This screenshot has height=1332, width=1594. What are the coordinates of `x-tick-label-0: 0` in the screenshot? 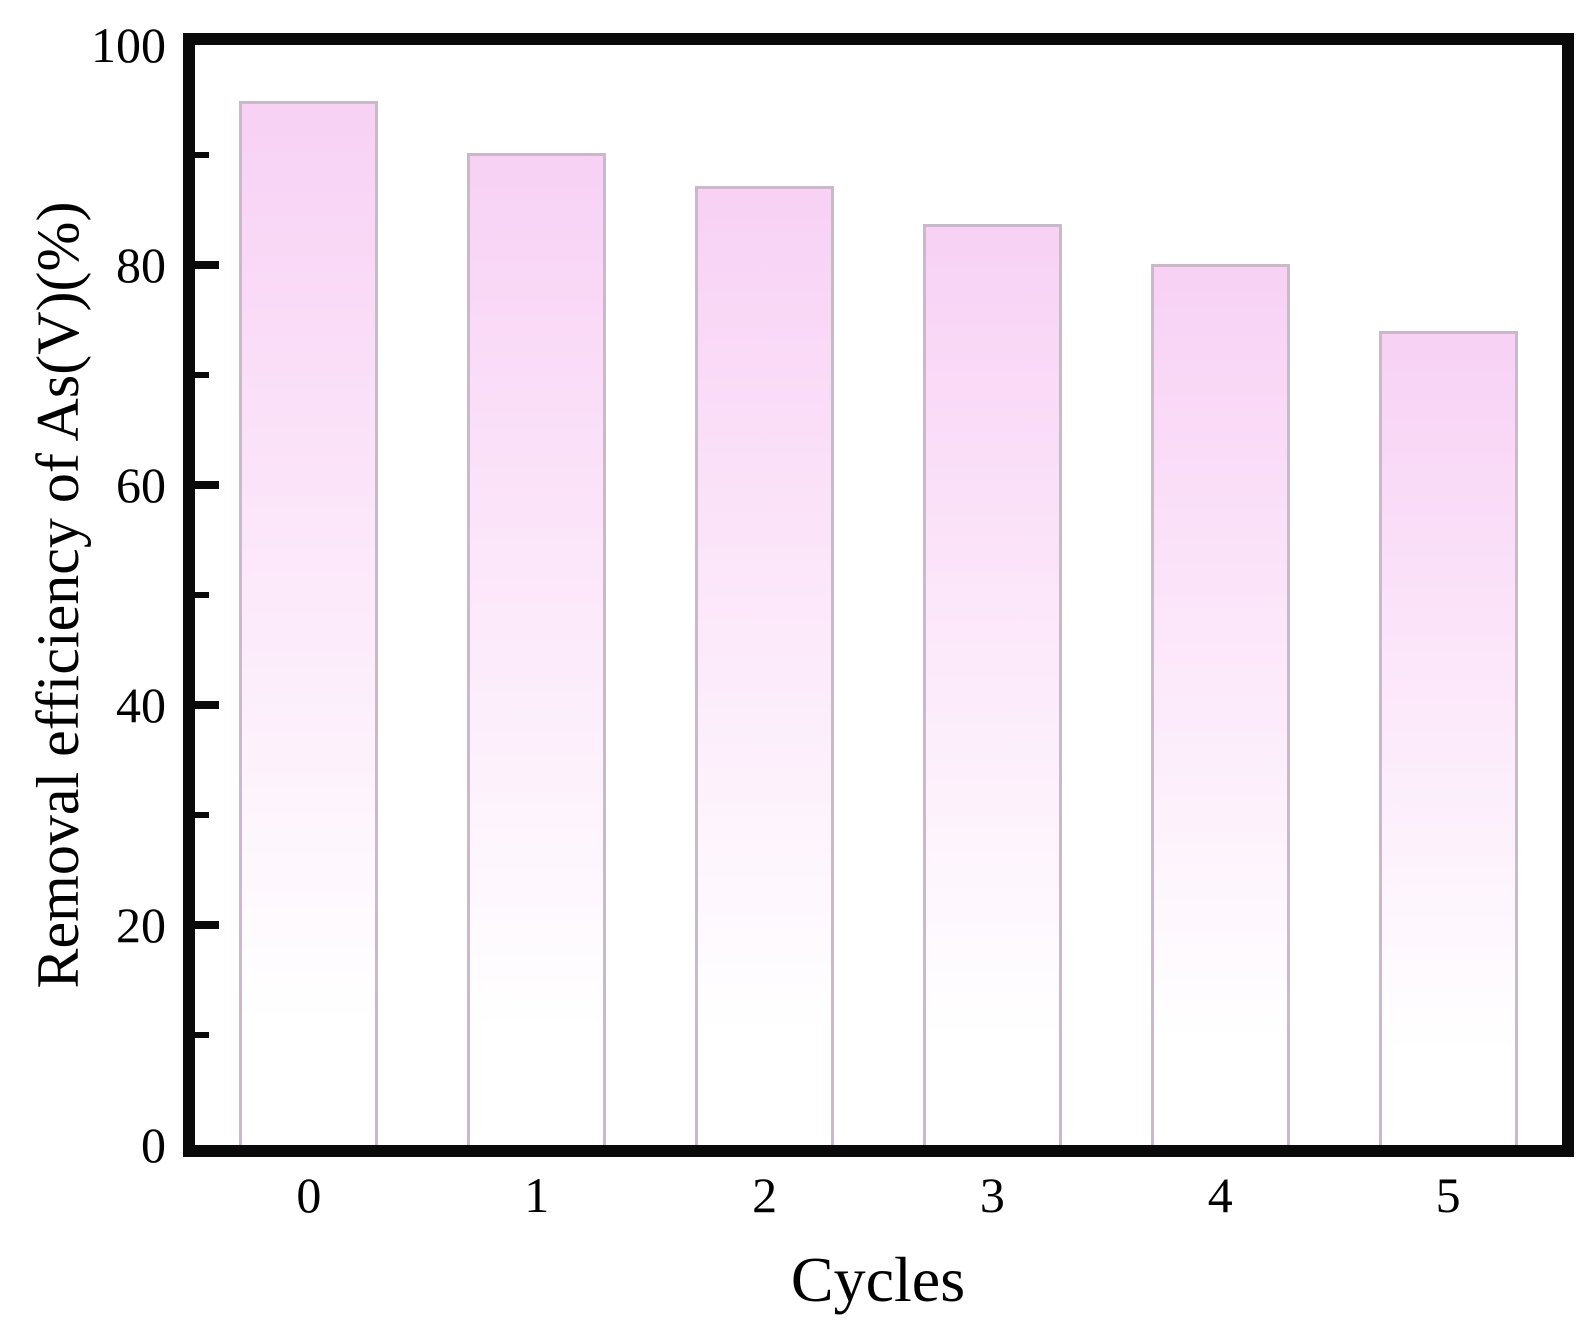 It's located at (309, 1195).